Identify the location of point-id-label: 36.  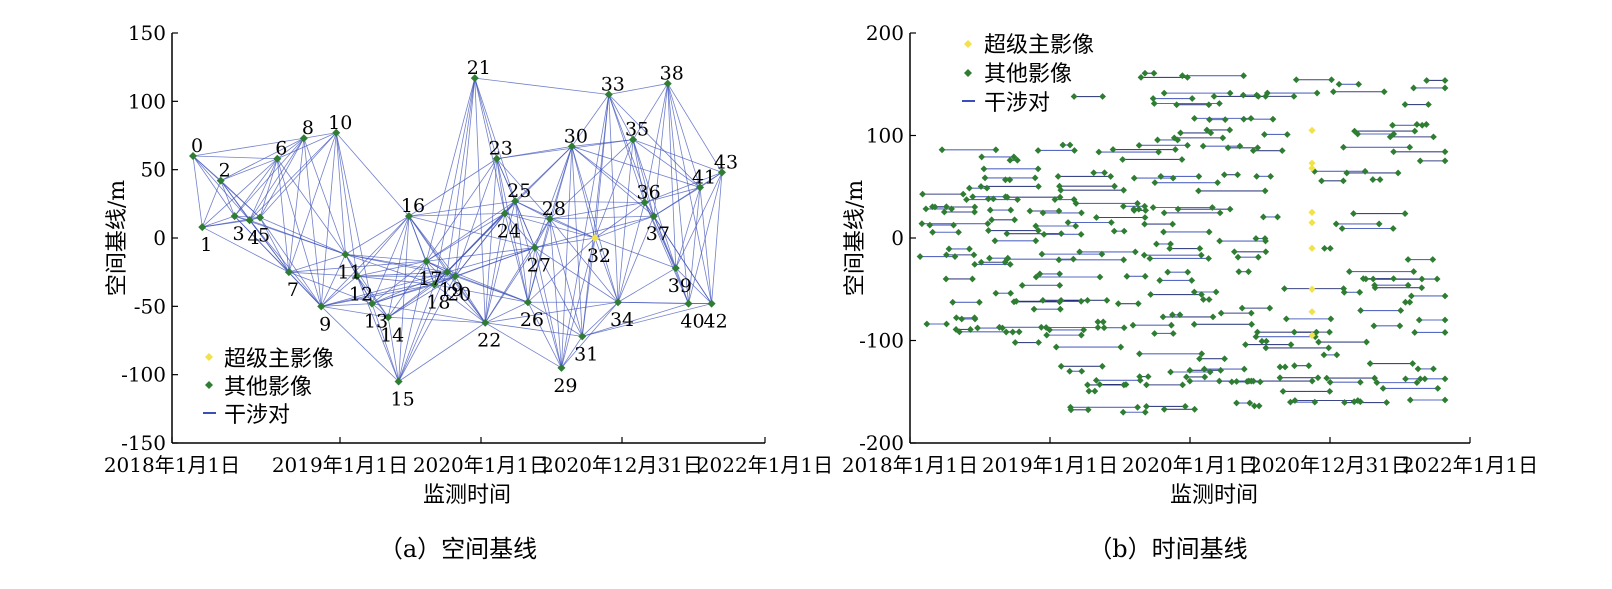
(649, 192).